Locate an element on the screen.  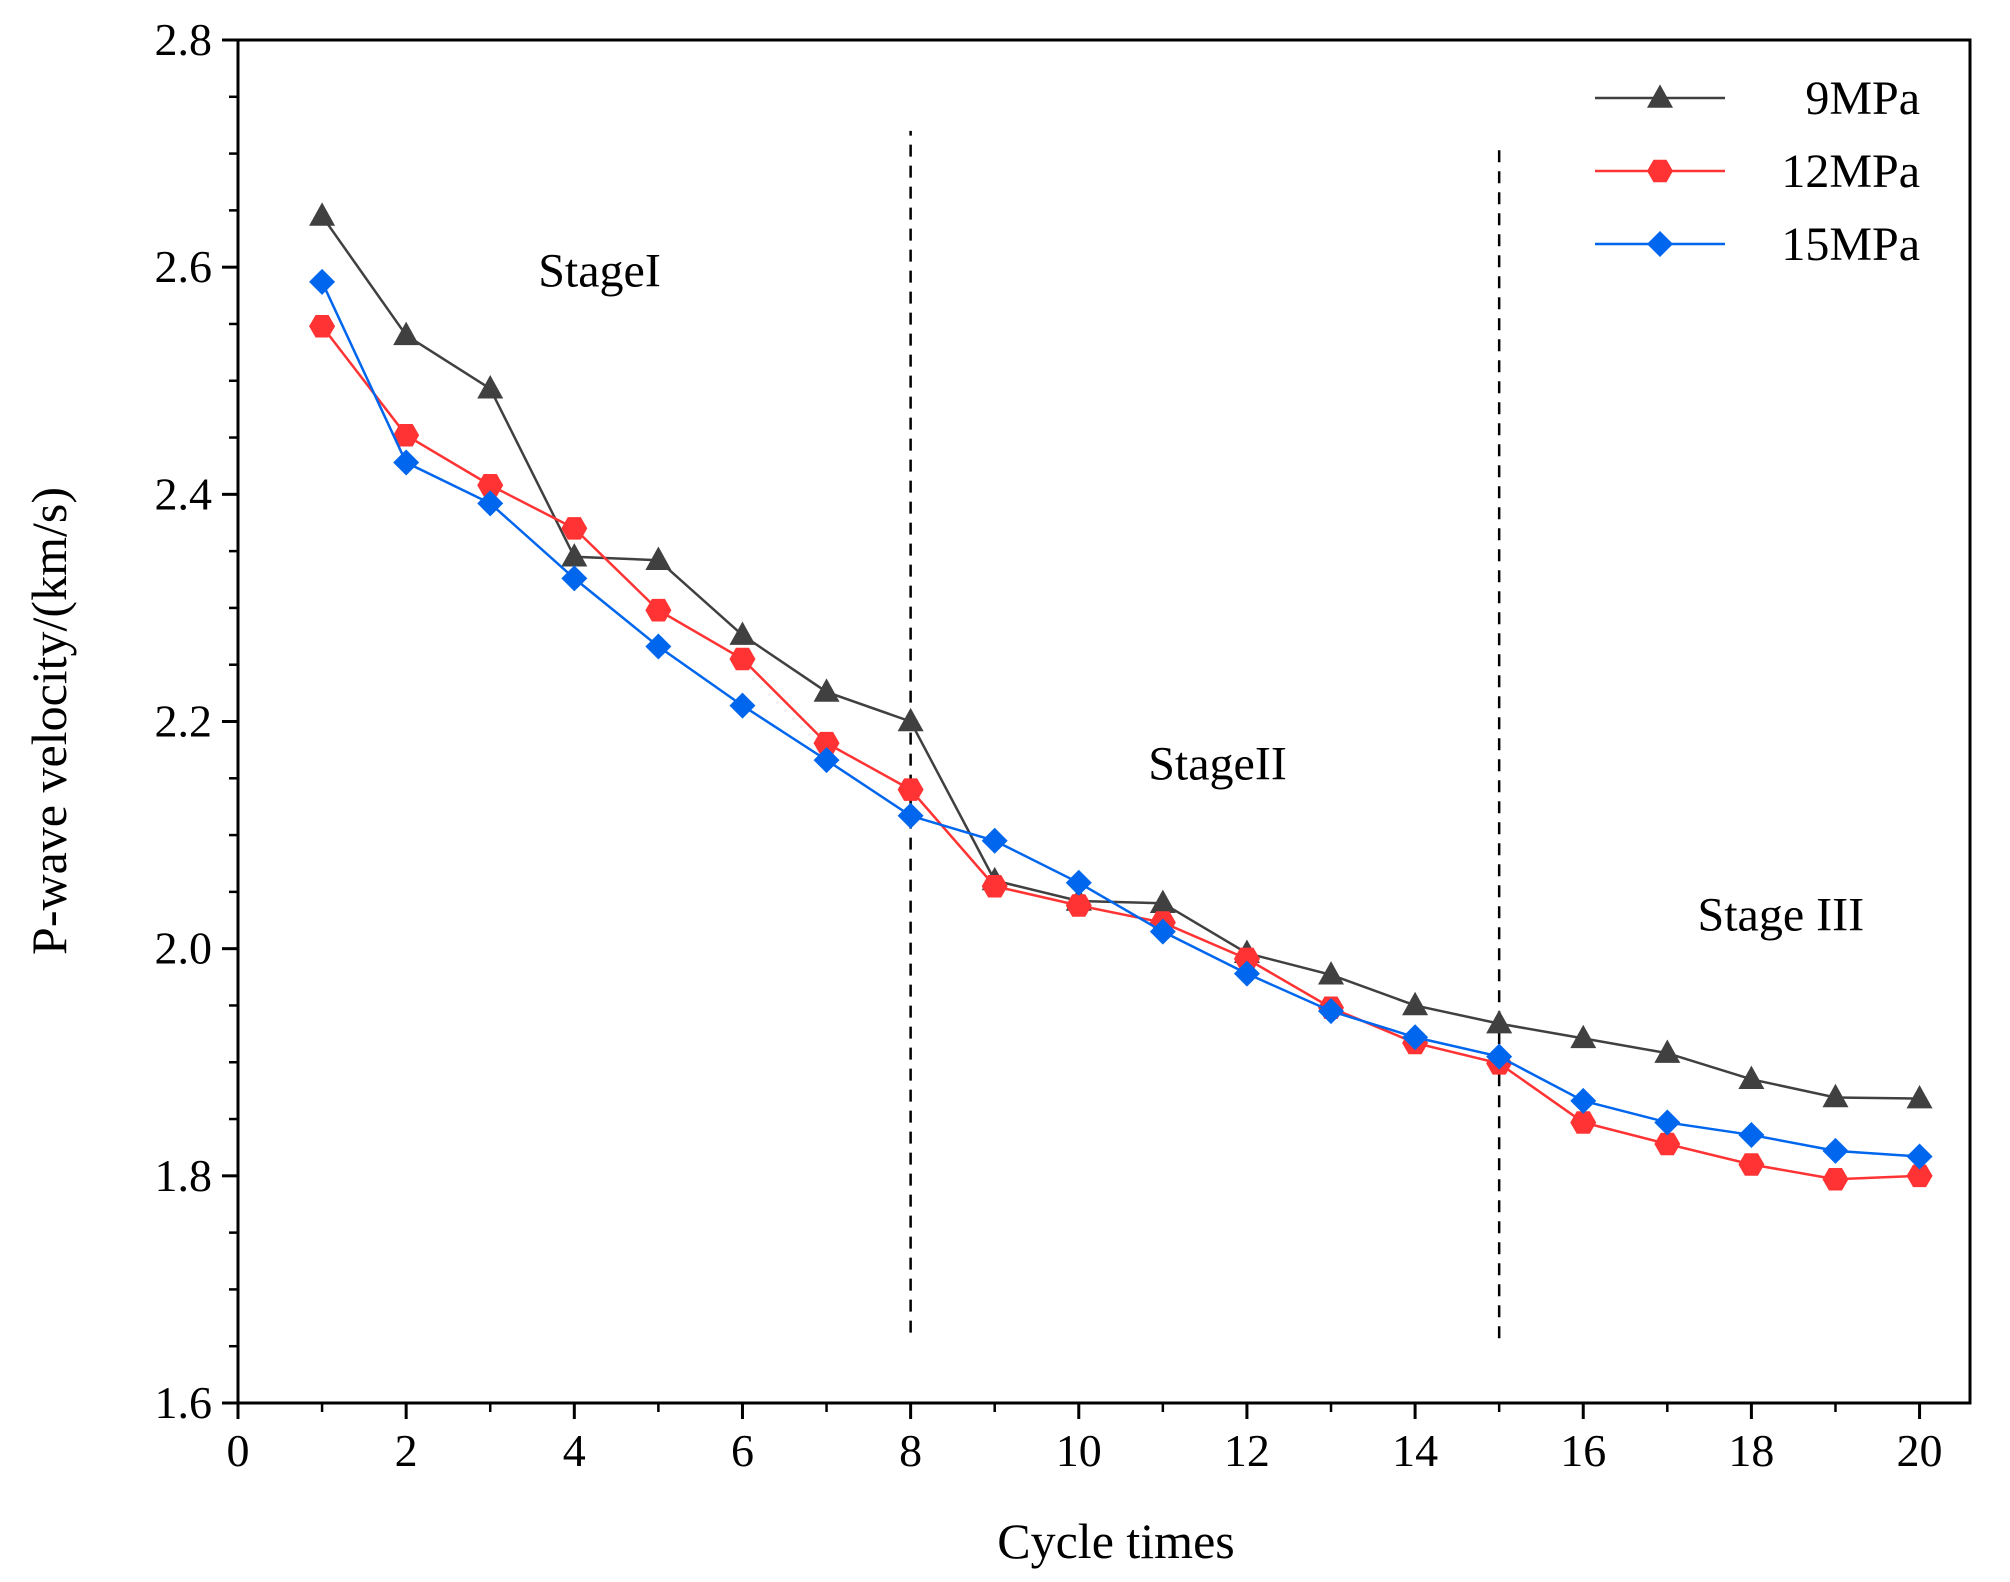
x-tick-label: 4 is located at coordinates (574, 1450).